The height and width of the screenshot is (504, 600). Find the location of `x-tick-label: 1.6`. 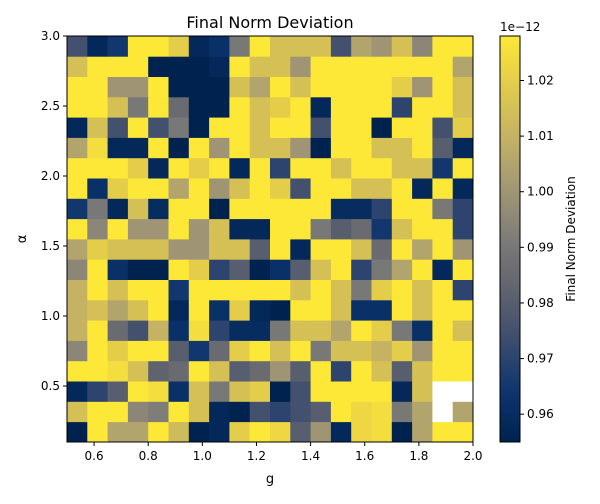

x-tick-label: 1.6 is located at coordinates (364, 456).